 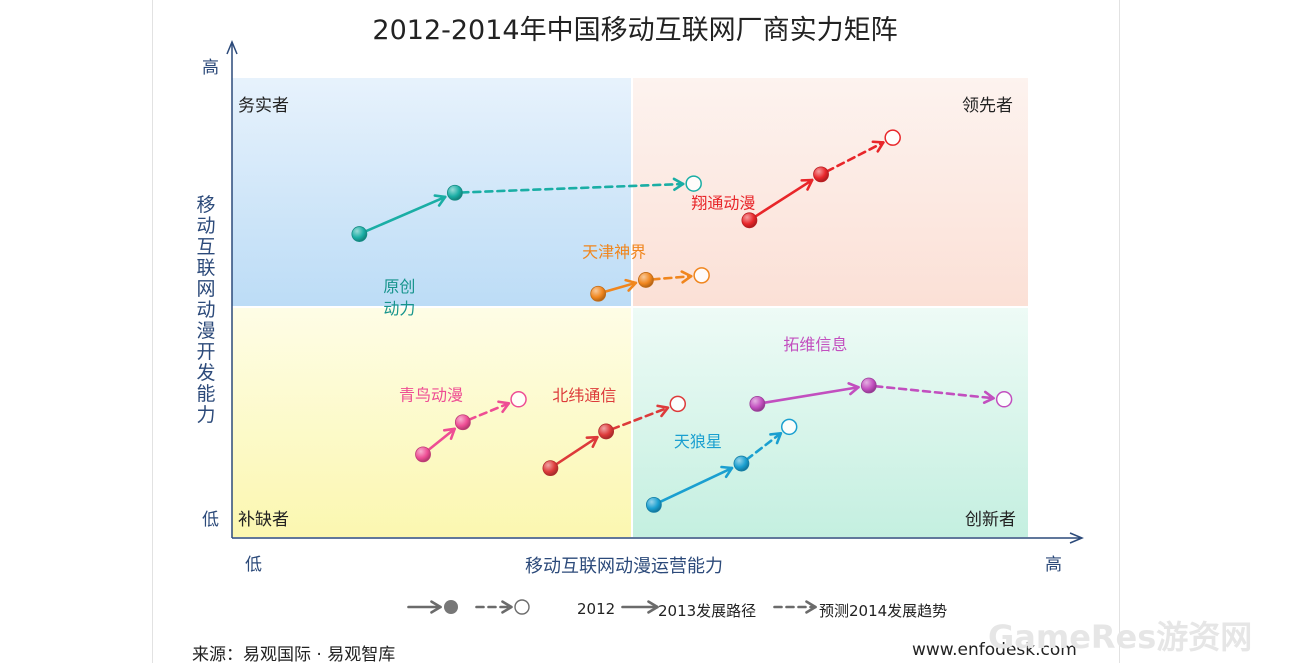 I want to click on series-3: 青鸟动漫, so click(x=463, y=424).